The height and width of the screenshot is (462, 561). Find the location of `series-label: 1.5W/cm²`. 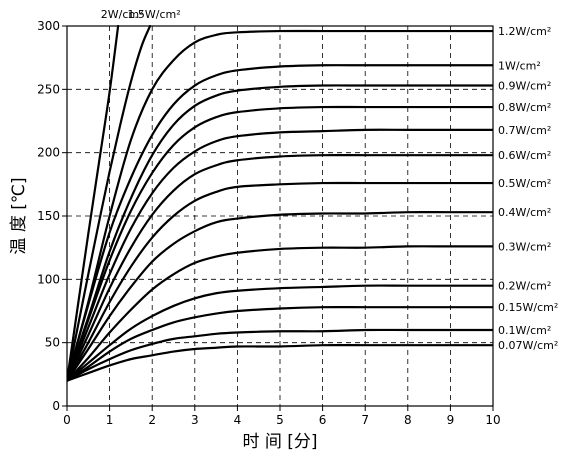

series-label: 1.5W/cm² is located at coordinates (153, 14).